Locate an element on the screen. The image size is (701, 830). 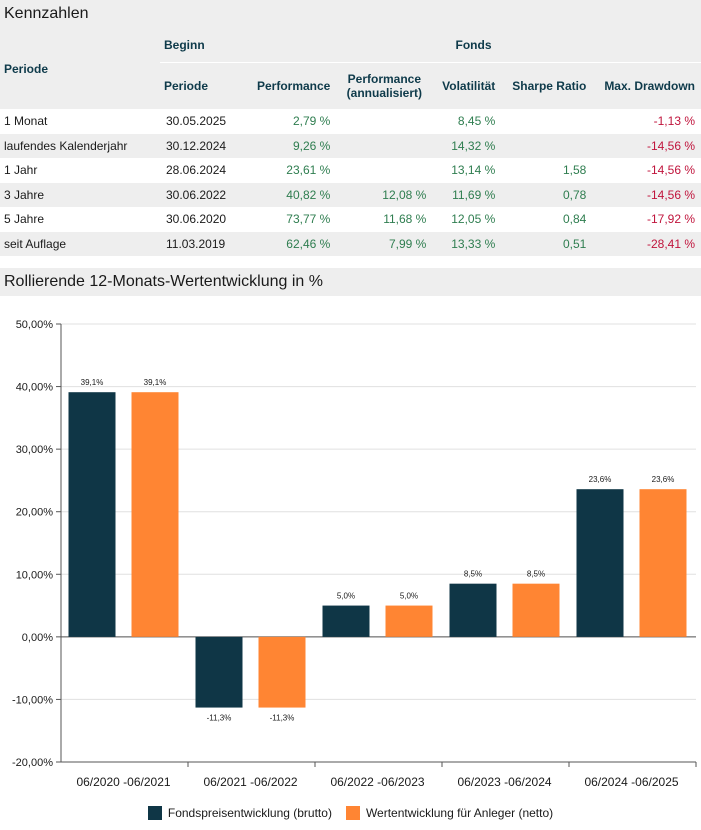
cell-sharpe-ratio: 0,51 is located at coordinates (547, 243).